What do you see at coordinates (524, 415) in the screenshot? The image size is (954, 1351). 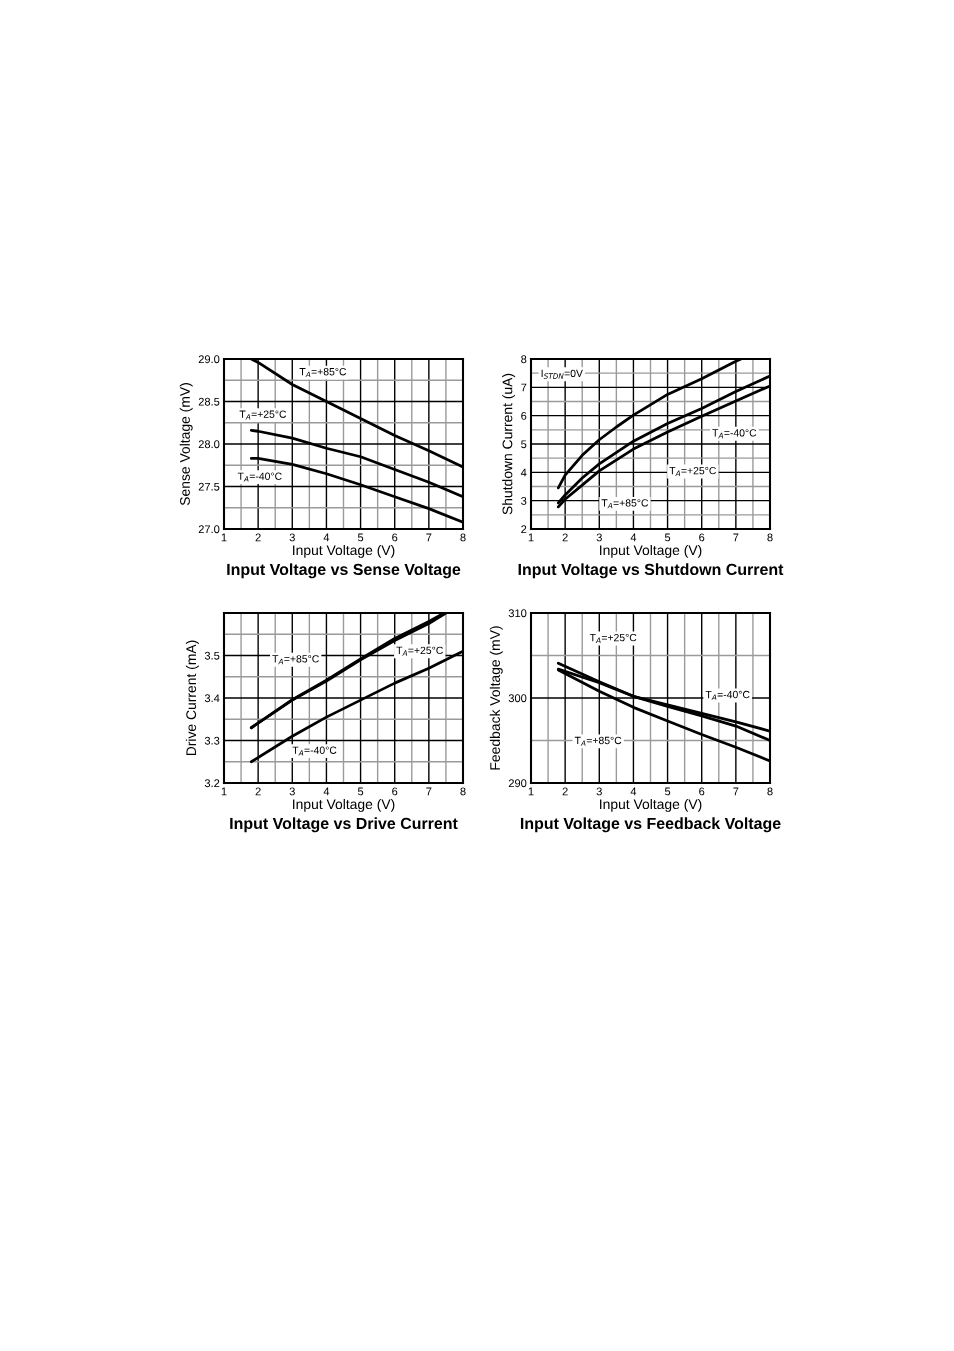 I see `y-tick-label: 6` at bounding box center [524, 415].